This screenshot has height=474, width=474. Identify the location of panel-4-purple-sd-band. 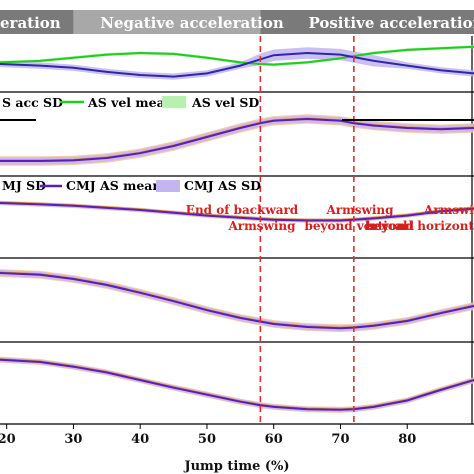
(237, 301).